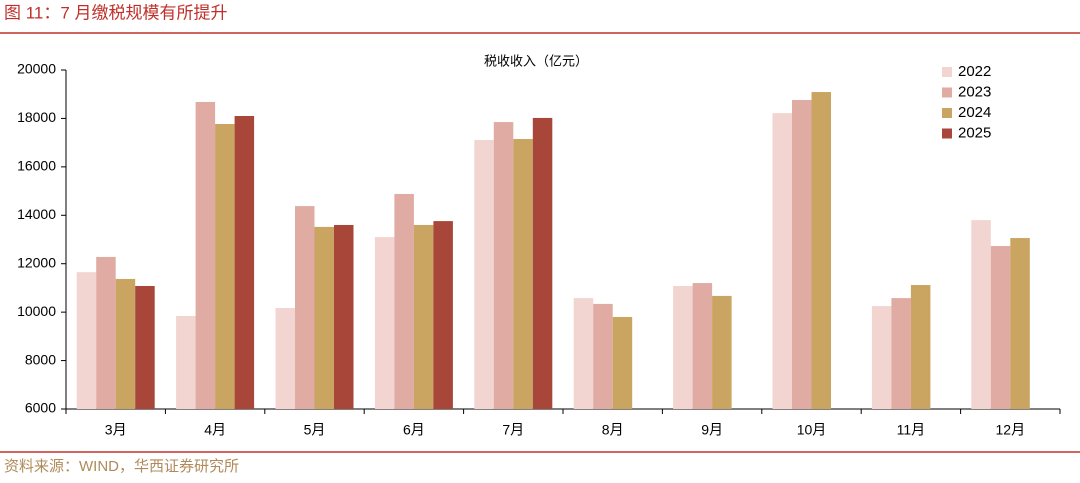 The width and height of the screenshot is (1080, 483). Describe the element at coordinates (40, 408) in the screenshot. I see `y-tick-label: 6000` at that location.